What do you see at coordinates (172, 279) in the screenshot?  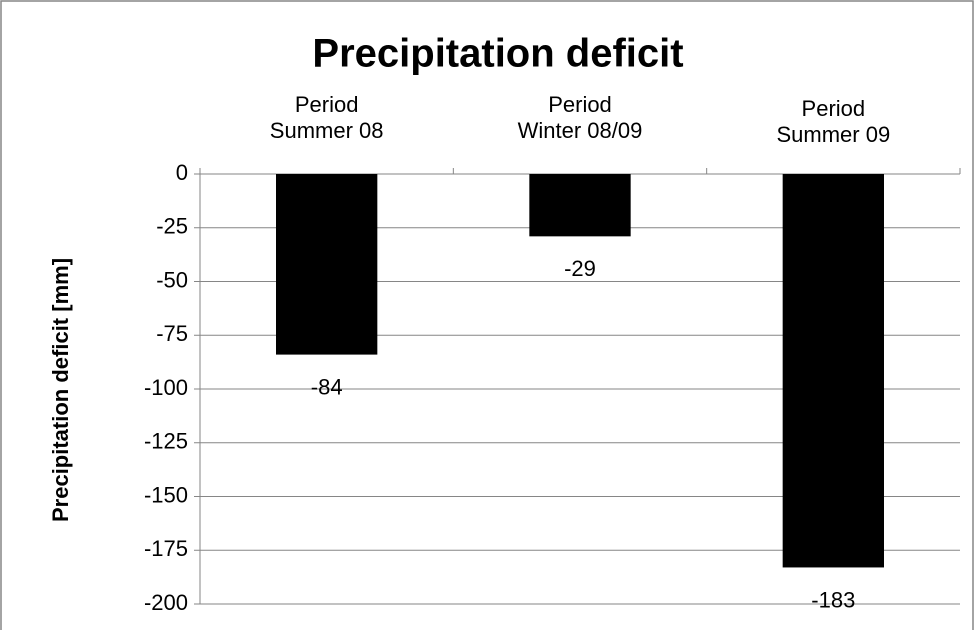 I see `y-tick-label: -50` at bounding box center [172, 279].